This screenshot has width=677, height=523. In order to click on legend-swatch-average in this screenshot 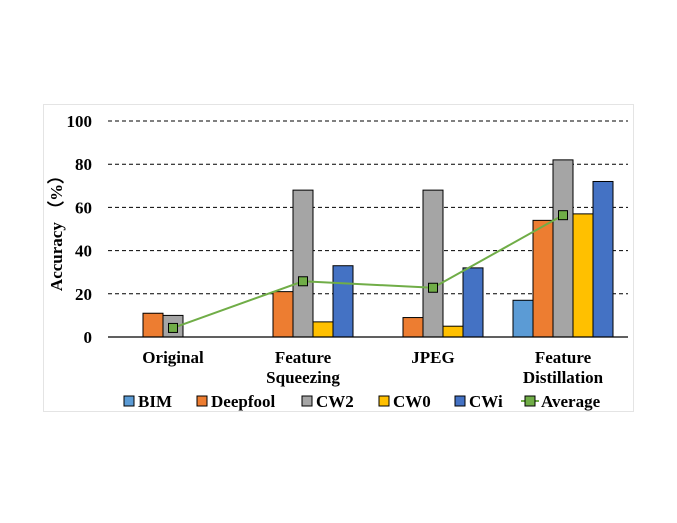, I will do `click(530, 401)`.